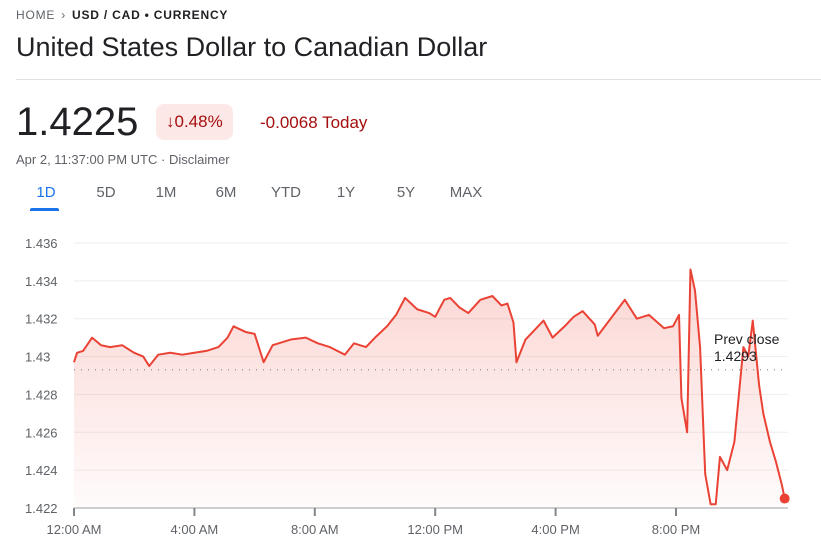  What do you see at coordinates (63, 15) in the screenshot?
I see `chevron-right-icon: ›` at bounding box center [63, 15].